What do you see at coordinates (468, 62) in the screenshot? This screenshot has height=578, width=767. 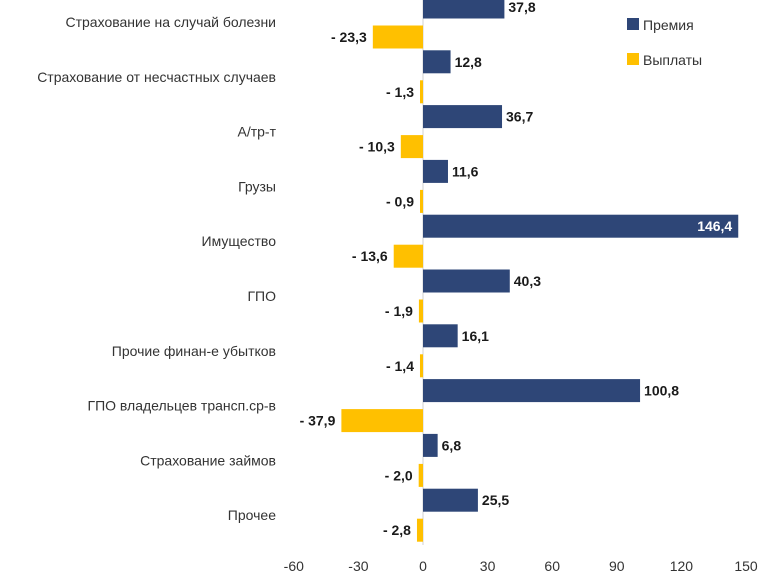 I see `data-label-premium: 12,8` at bounding box center [468, 62].